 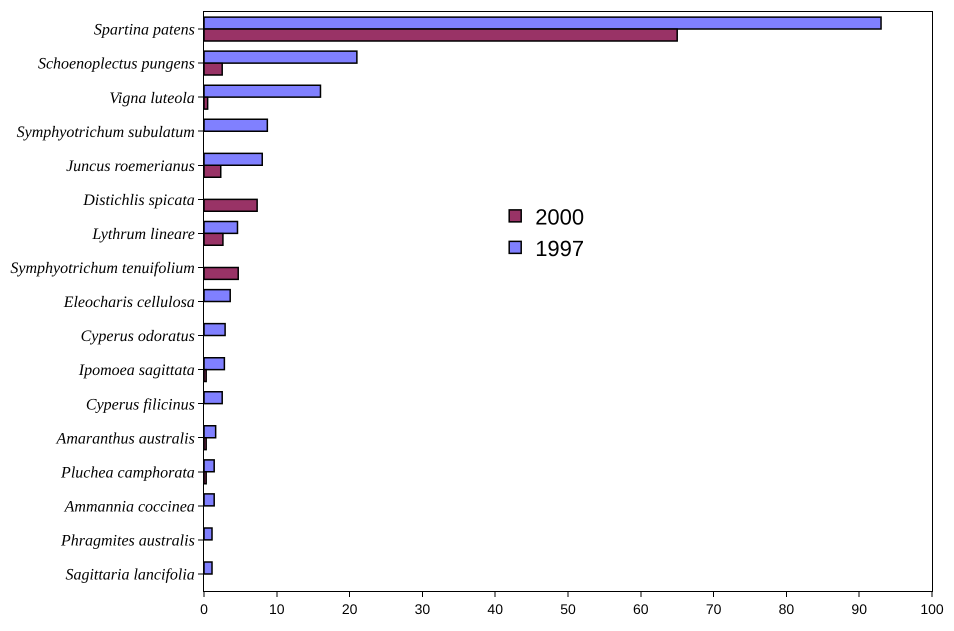 I want to click on y-tick-label: Symphyotrichum subulatum, so click(x=105, y=132).